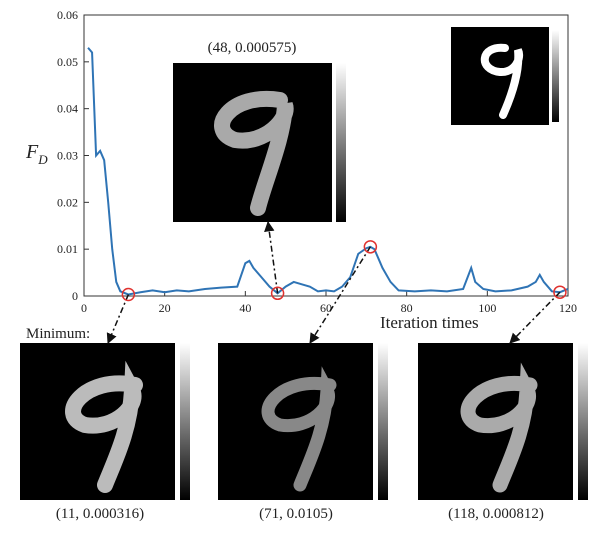 The height and width of the screenshot is (534, 613). I want to click on y-tick-label: 0.06, so click(67, 15).